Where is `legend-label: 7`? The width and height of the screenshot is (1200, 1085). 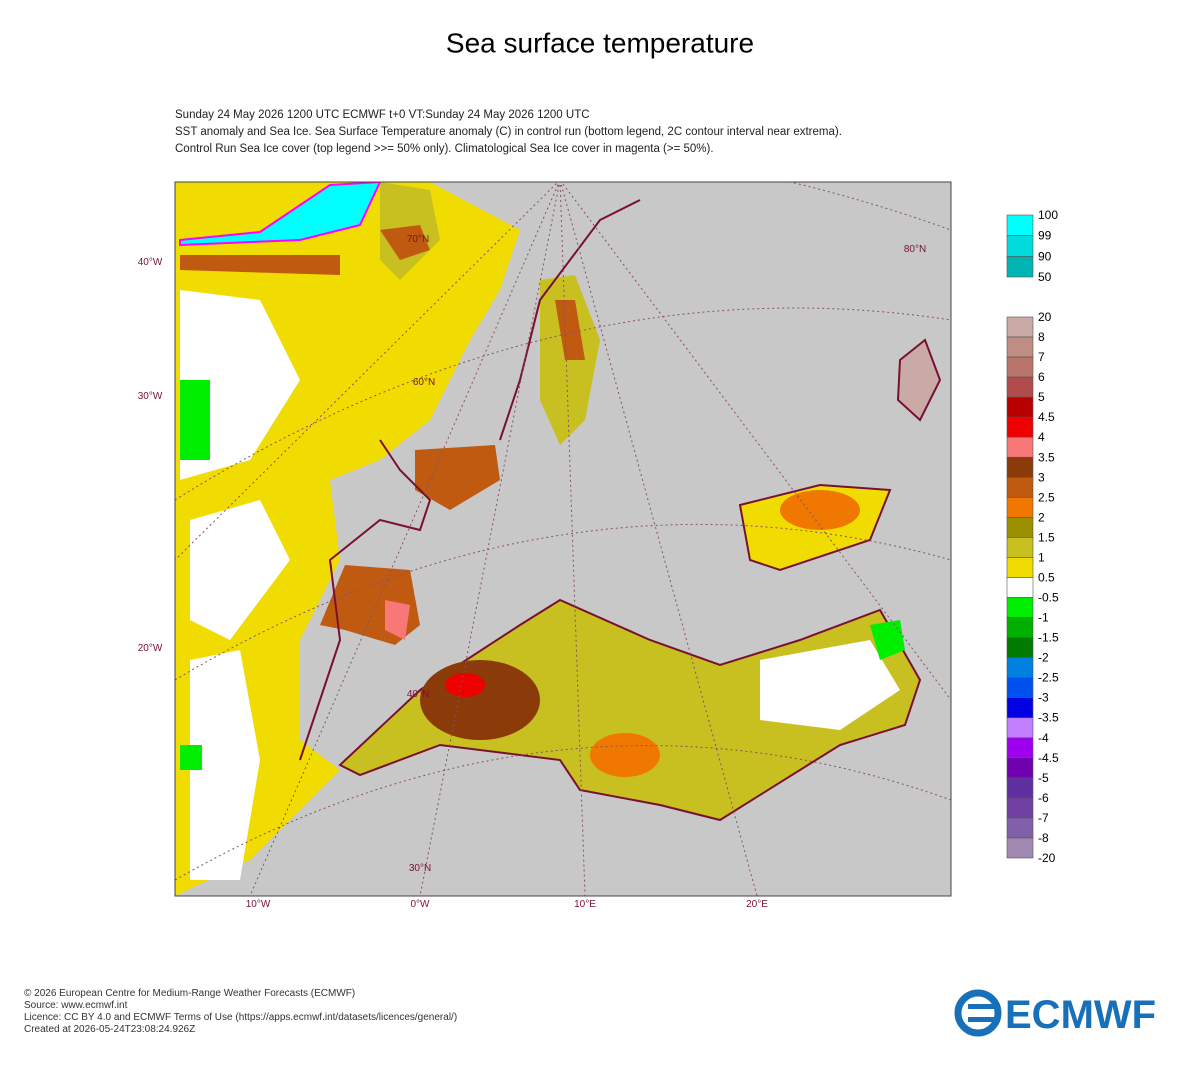 legend-label: 7 is located at coordinates (1041, 357).